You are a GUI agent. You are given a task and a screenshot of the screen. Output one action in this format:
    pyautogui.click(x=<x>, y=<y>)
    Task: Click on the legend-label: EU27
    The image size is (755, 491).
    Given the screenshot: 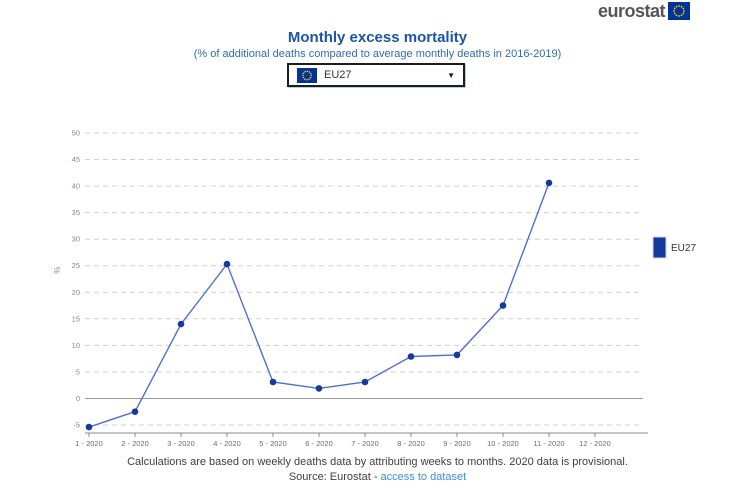 What is the action you would take?
    pyautogui.click(x=683, y=248)
    